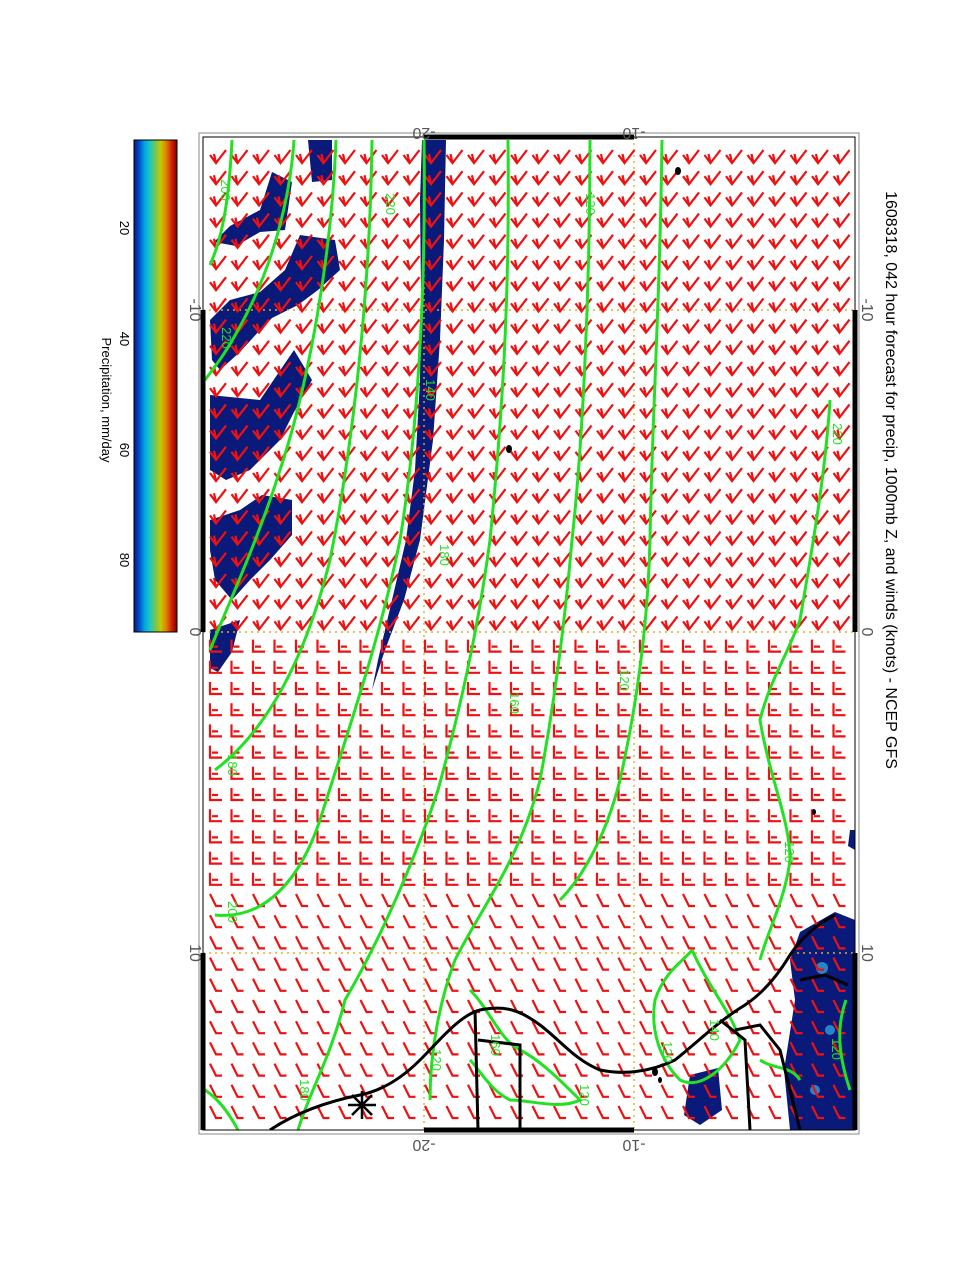 The height and width of the screenshot is (1265, 978). What do you see at coordinates (768, 1076) in the screenshot?
I see `border` at bounding box center [768, 1076].